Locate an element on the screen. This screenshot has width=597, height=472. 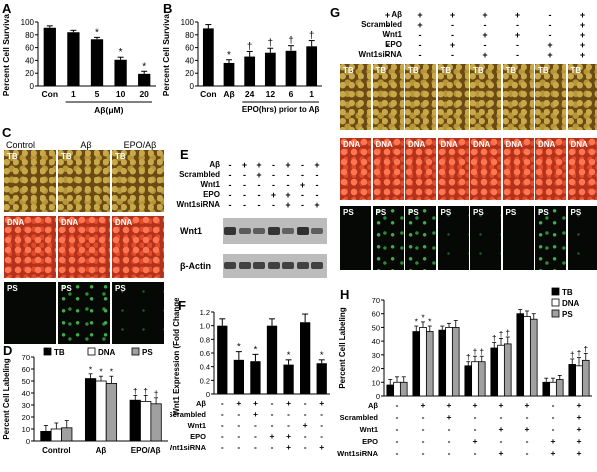
y-tick-label: 40 is located at coordinates (29, 60).